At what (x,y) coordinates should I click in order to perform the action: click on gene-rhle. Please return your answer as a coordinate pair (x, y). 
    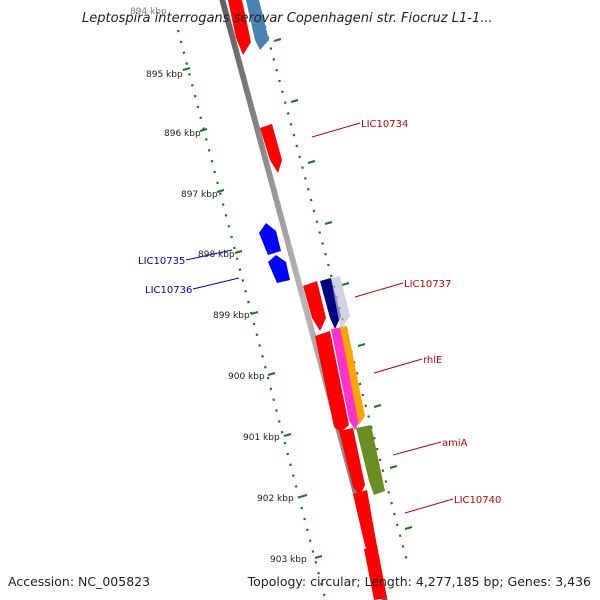
    Looking at the image, I should click on (346, 378).